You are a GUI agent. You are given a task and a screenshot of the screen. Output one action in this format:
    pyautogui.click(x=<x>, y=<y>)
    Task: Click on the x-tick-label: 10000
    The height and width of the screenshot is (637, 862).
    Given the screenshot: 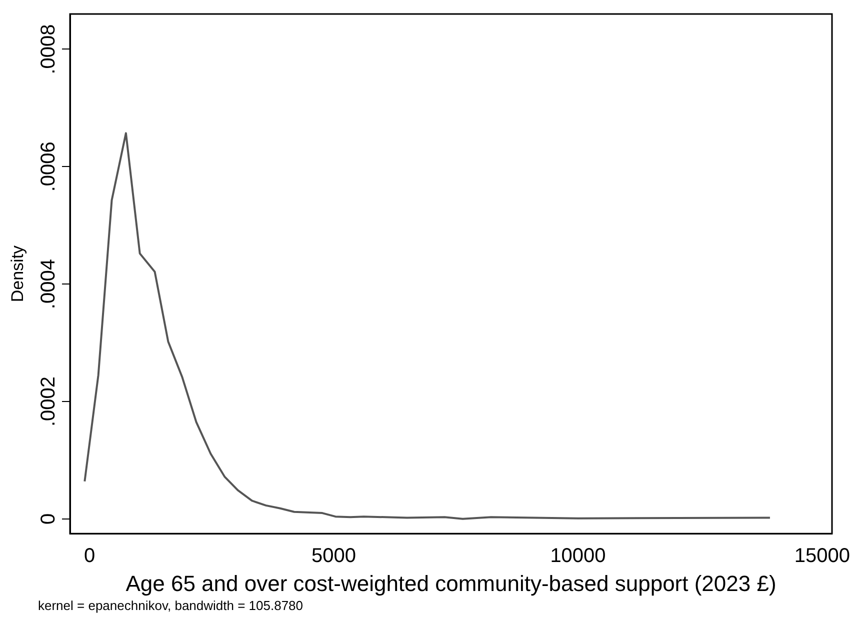 What is the action you would take?
    pyautogui.click(x=578, y=556)
    